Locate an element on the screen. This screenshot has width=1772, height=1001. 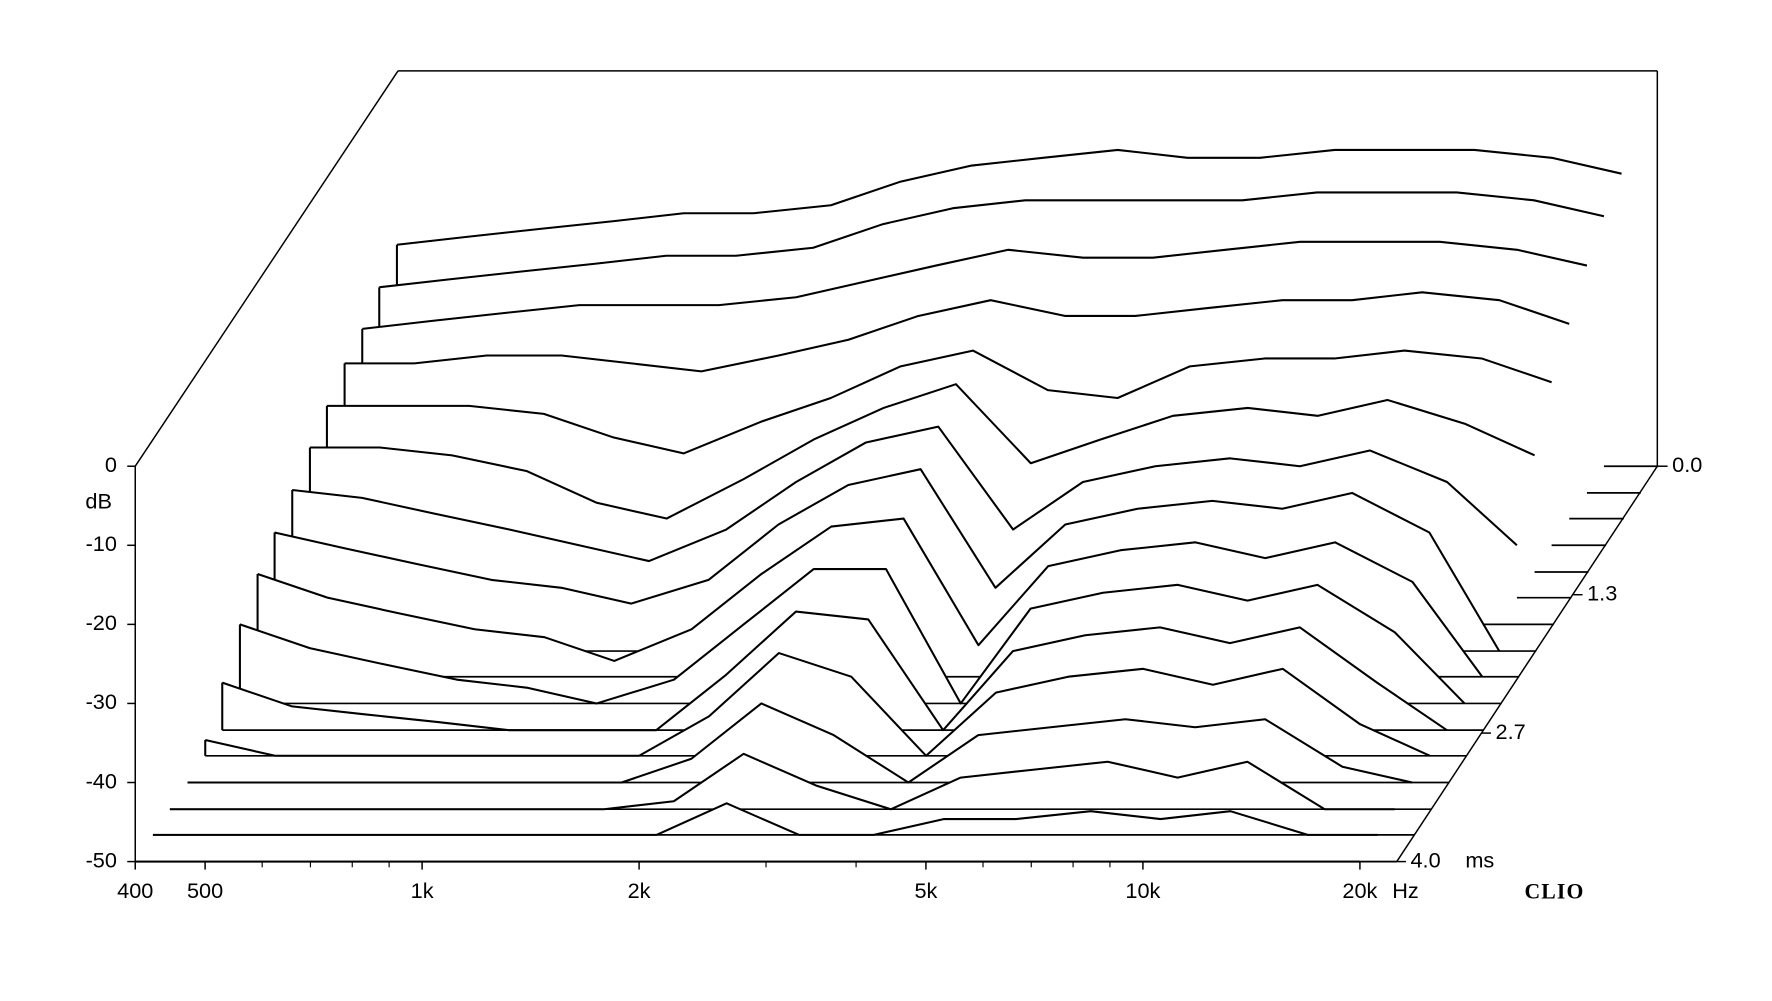
y-tick-label: -20 is located at coordinates (101, 622).